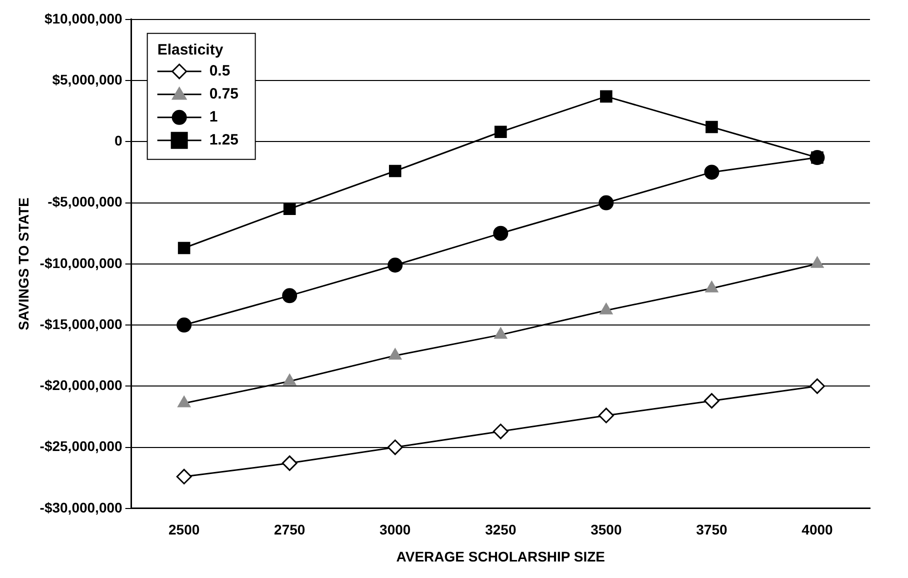 The image size is (908, 578). I want to click on legend-label: 0.75, so click(224, 94).